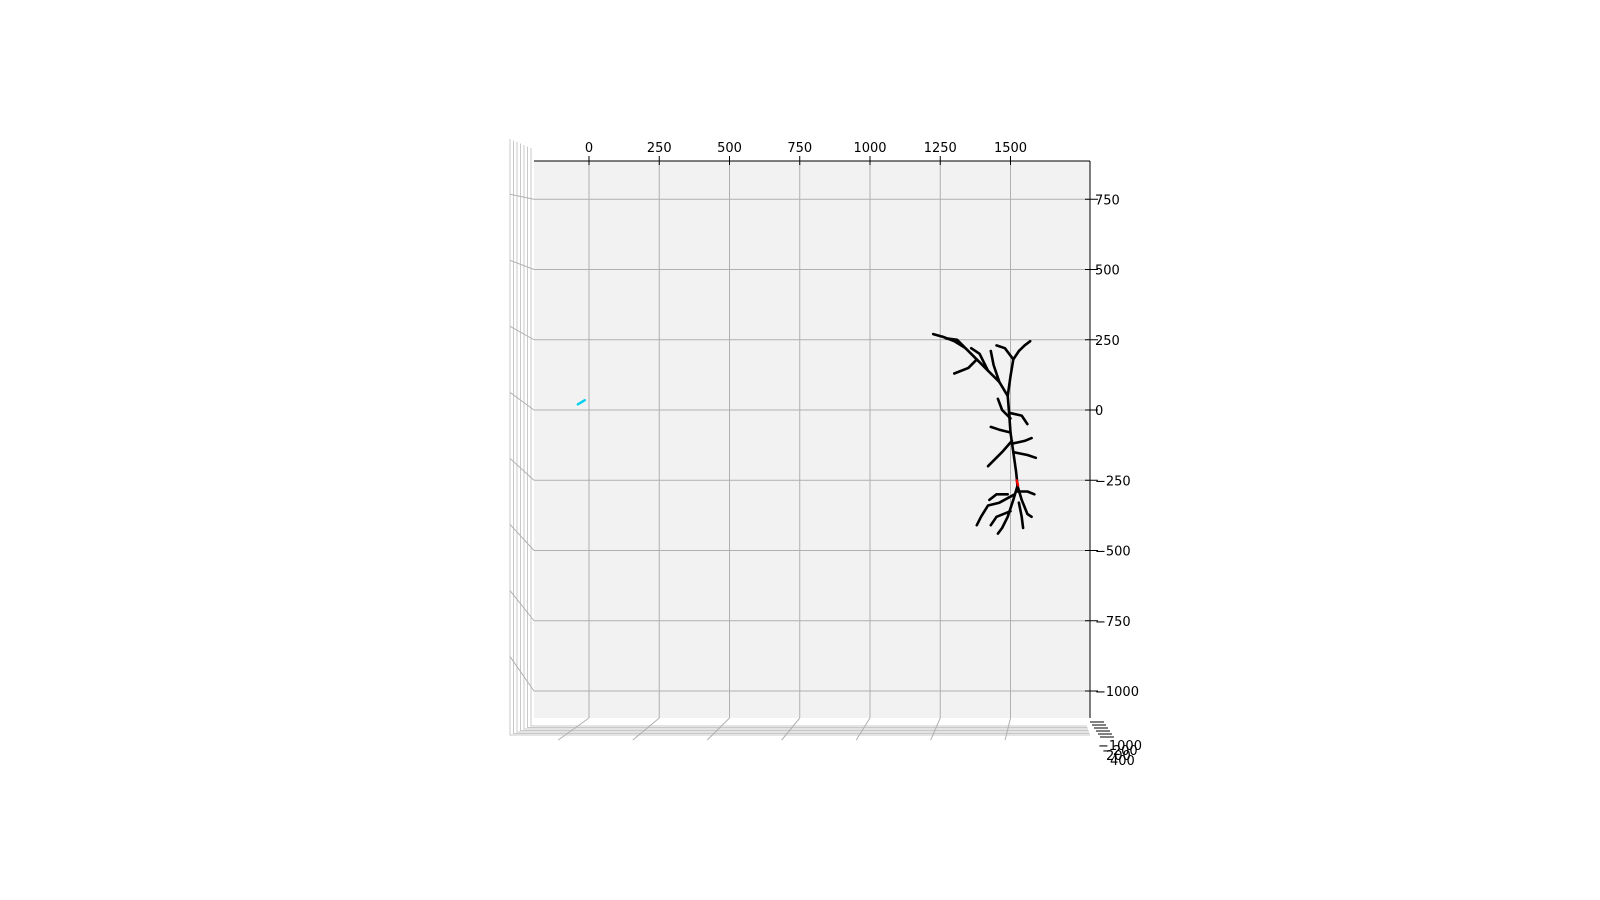 This screenshot has width=1600, height=900. Describe the element at coordinates (589, 148) in the screenshot. I see `x-tick-label: 0` at that location.